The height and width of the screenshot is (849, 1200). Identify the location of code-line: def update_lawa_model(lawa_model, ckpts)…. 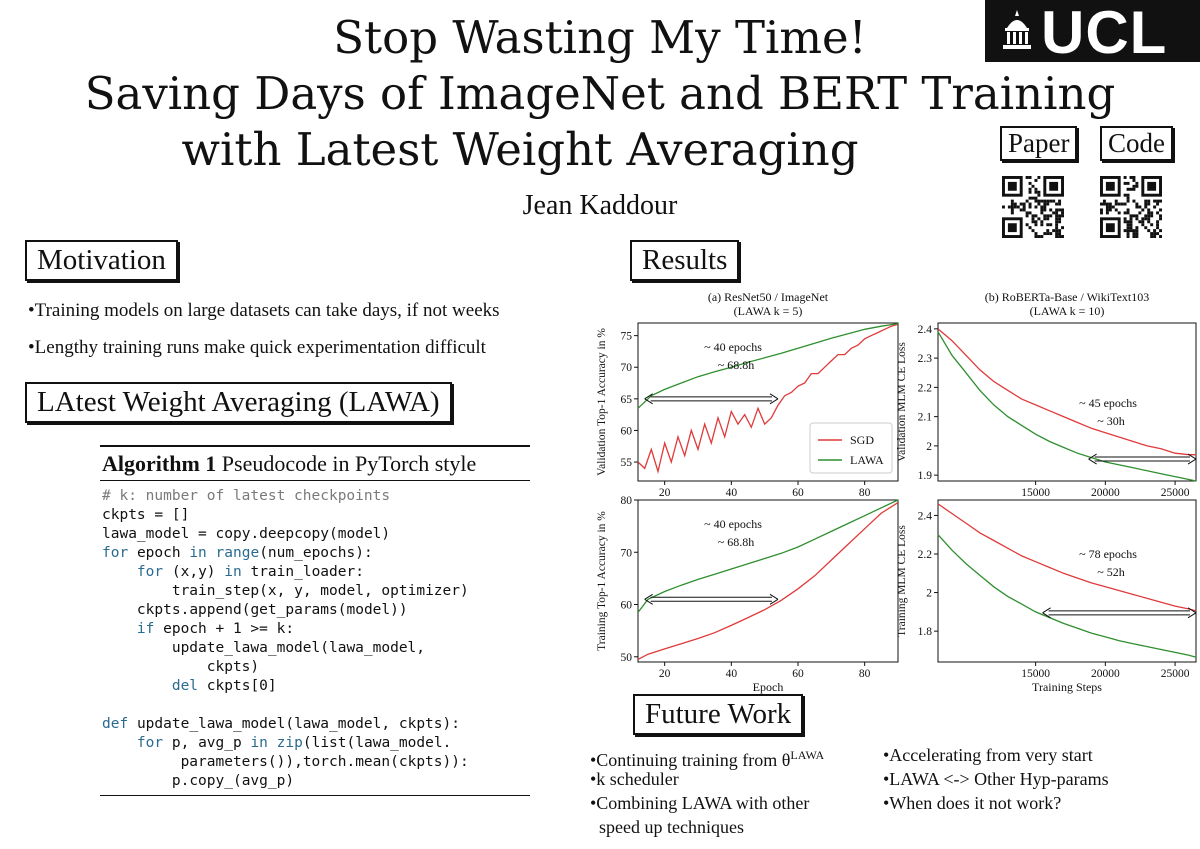
(281, 724).